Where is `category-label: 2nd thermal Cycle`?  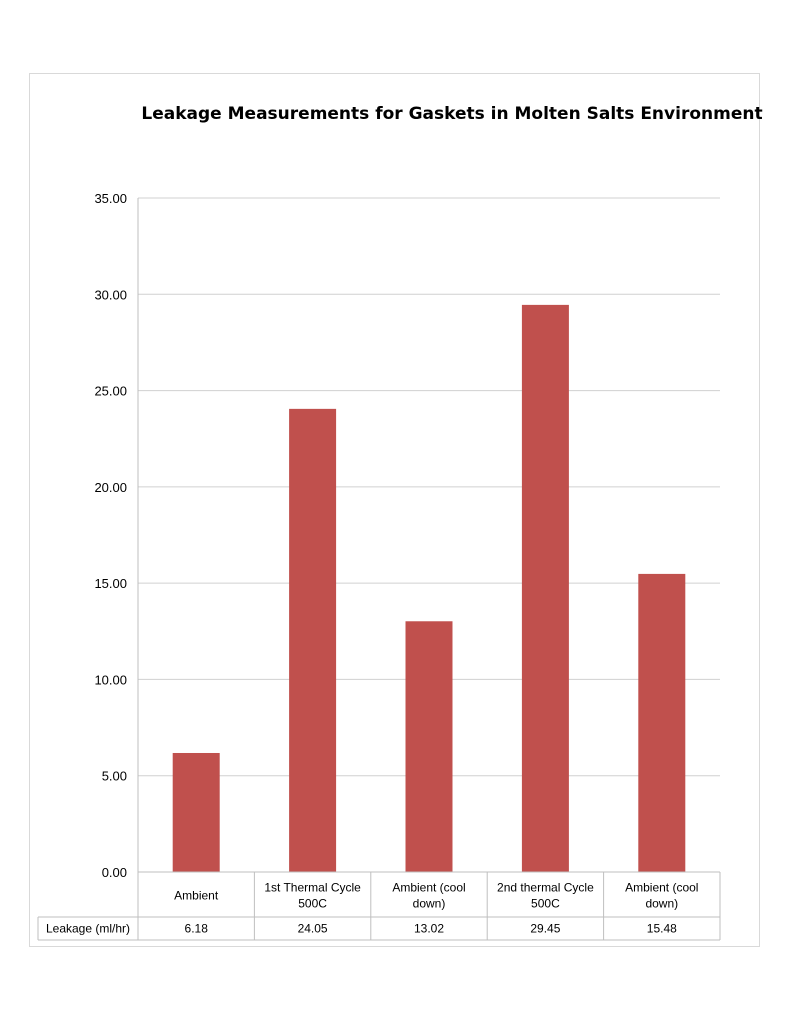 category-label: 2nd thermal Cycle is located at coordinates (545, 888).